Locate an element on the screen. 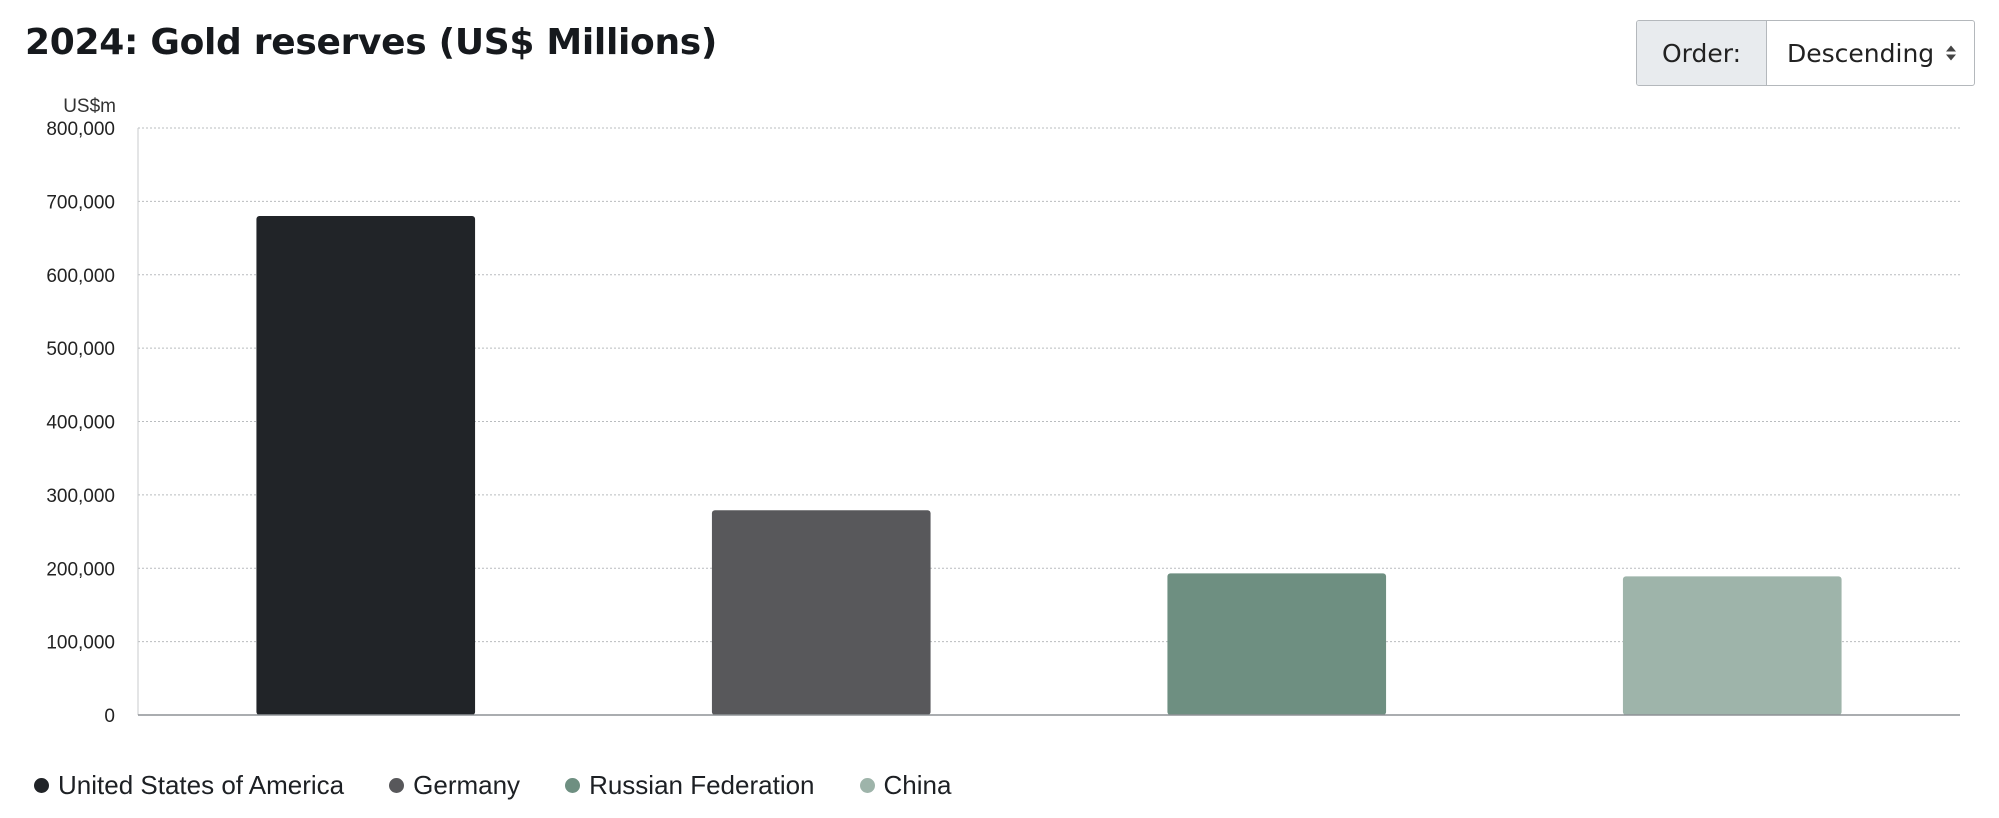 The height and width of the screenshot is (818, 1999). sort-arrows-icon is located at coordinates (1951, 53).